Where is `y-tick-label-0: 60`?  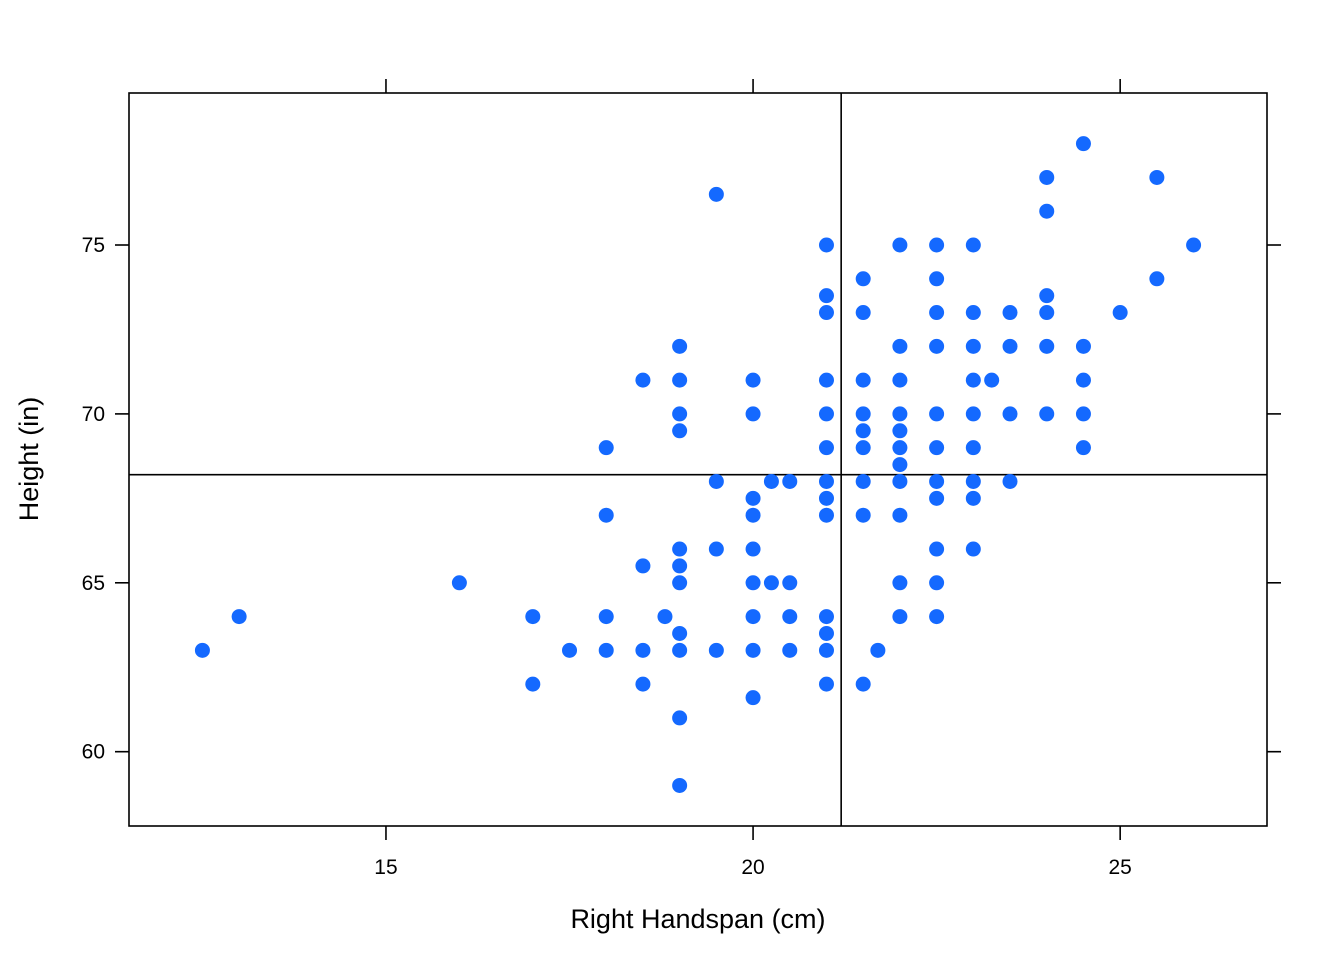 y-tick-label-0: 60 is located at coordinates (93, 752).